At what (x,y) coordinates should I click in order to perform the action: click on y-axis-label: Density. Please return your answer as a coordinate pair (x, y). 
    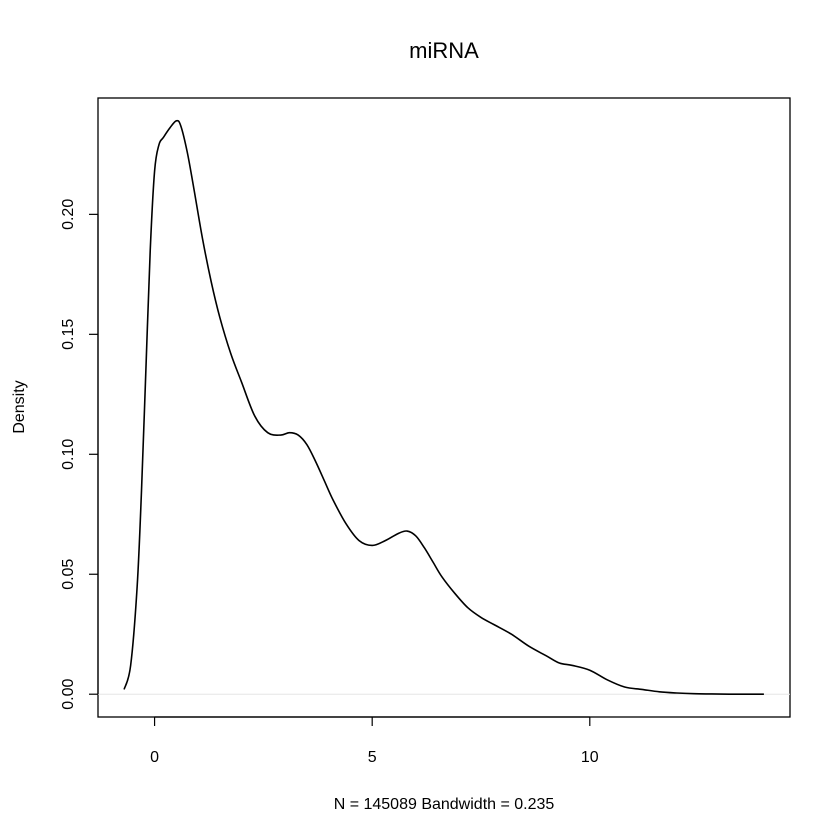
    Looking at the image, I should click on (19, 406).